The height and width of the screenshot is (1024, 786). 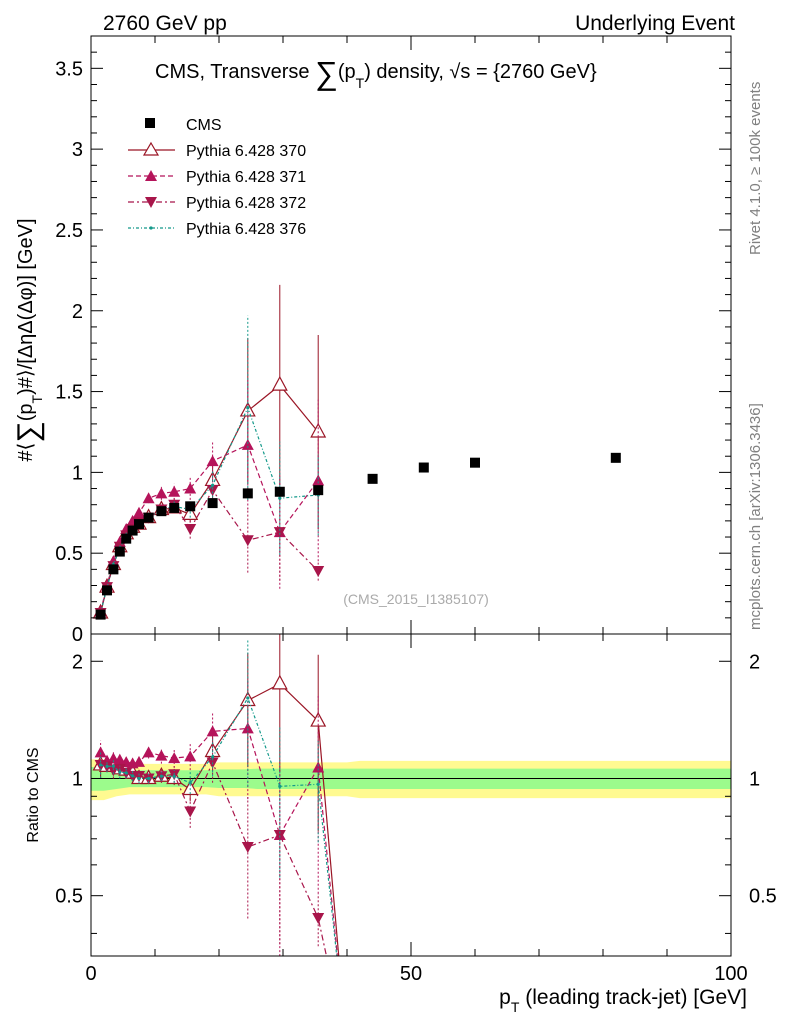 I want to click on y-tick-label: 0.5, so click(x=69, y=554).